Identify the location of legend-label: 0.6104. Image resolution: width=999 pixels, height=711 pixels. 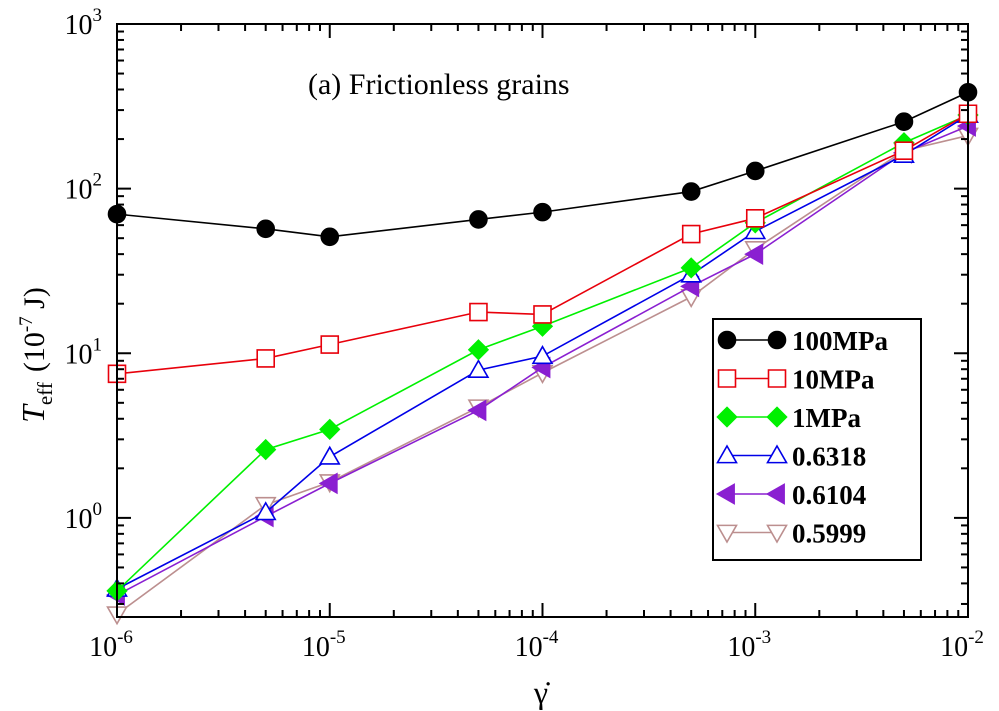
(829, 495).